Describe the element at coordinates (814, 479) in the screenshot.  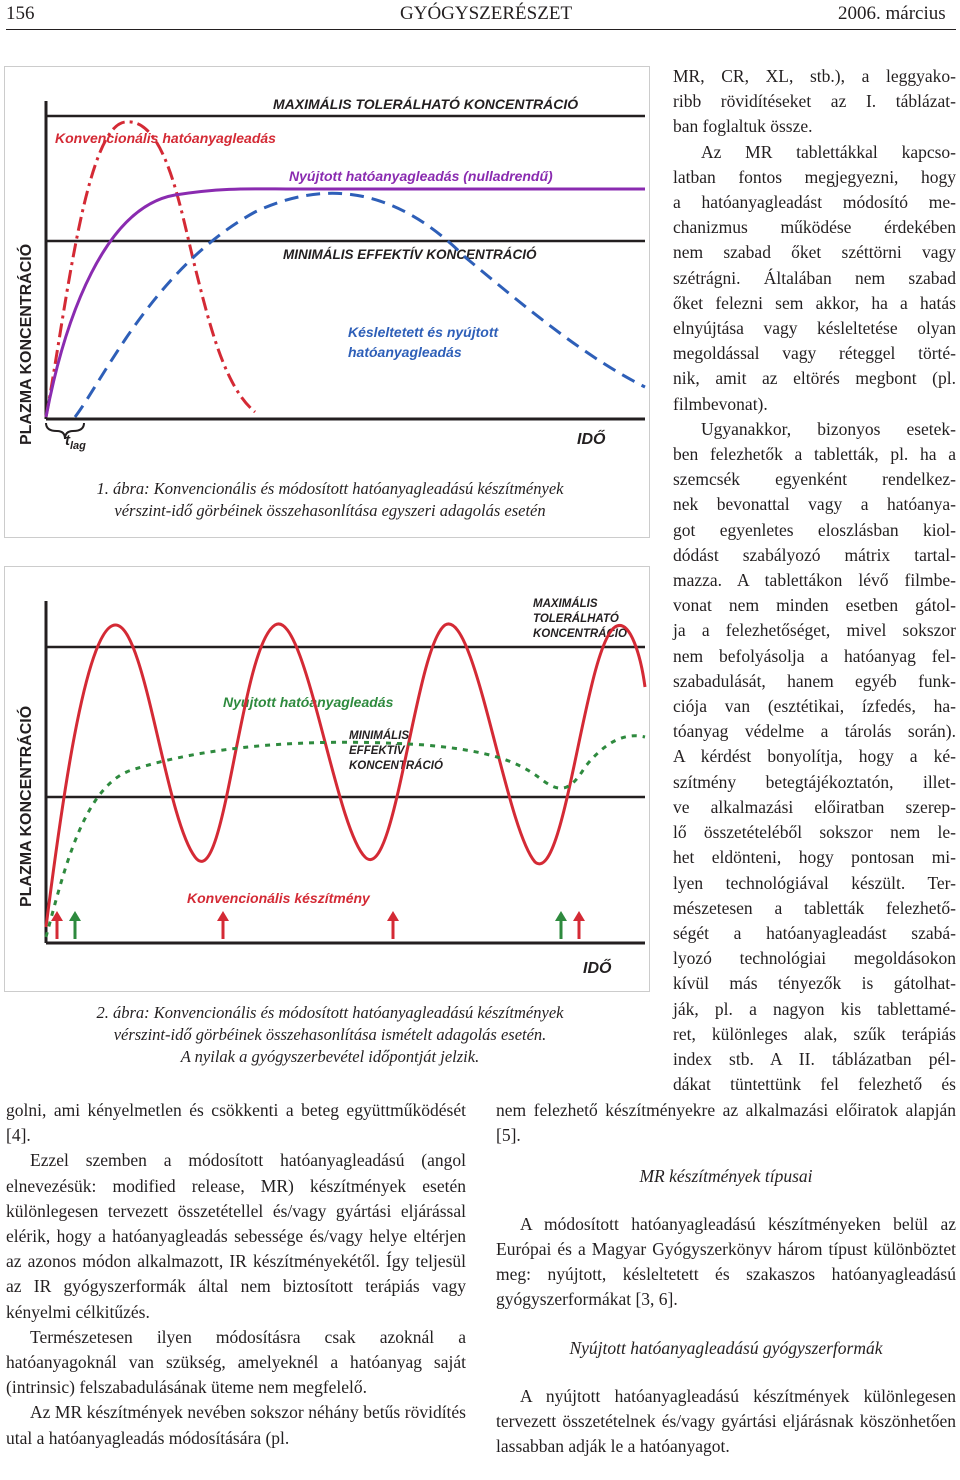
I see `right-column-line: szemcsék egyenként rendelkez-` at that location.